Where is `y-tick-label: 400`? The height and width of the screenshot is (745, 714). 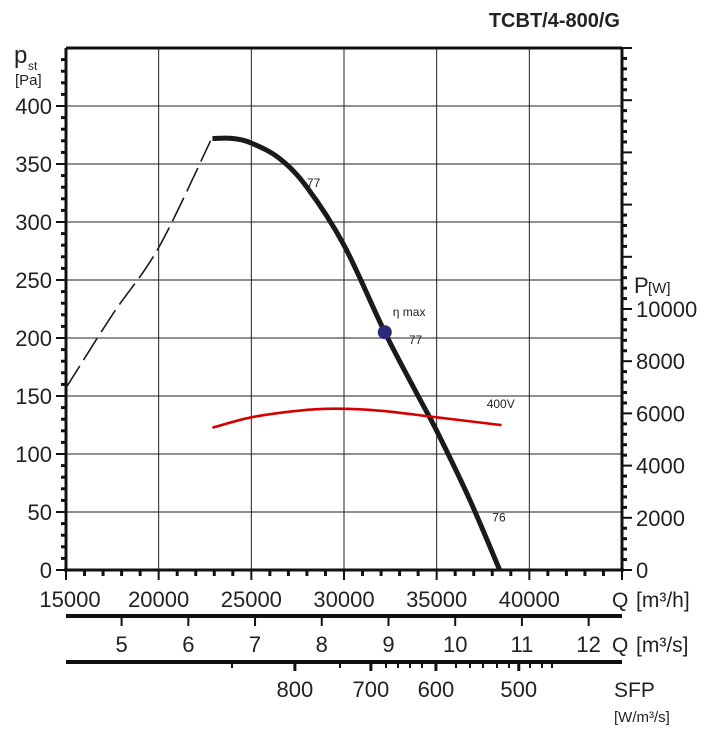 y-tick-label: 400 is located at coordinates (33, 106).